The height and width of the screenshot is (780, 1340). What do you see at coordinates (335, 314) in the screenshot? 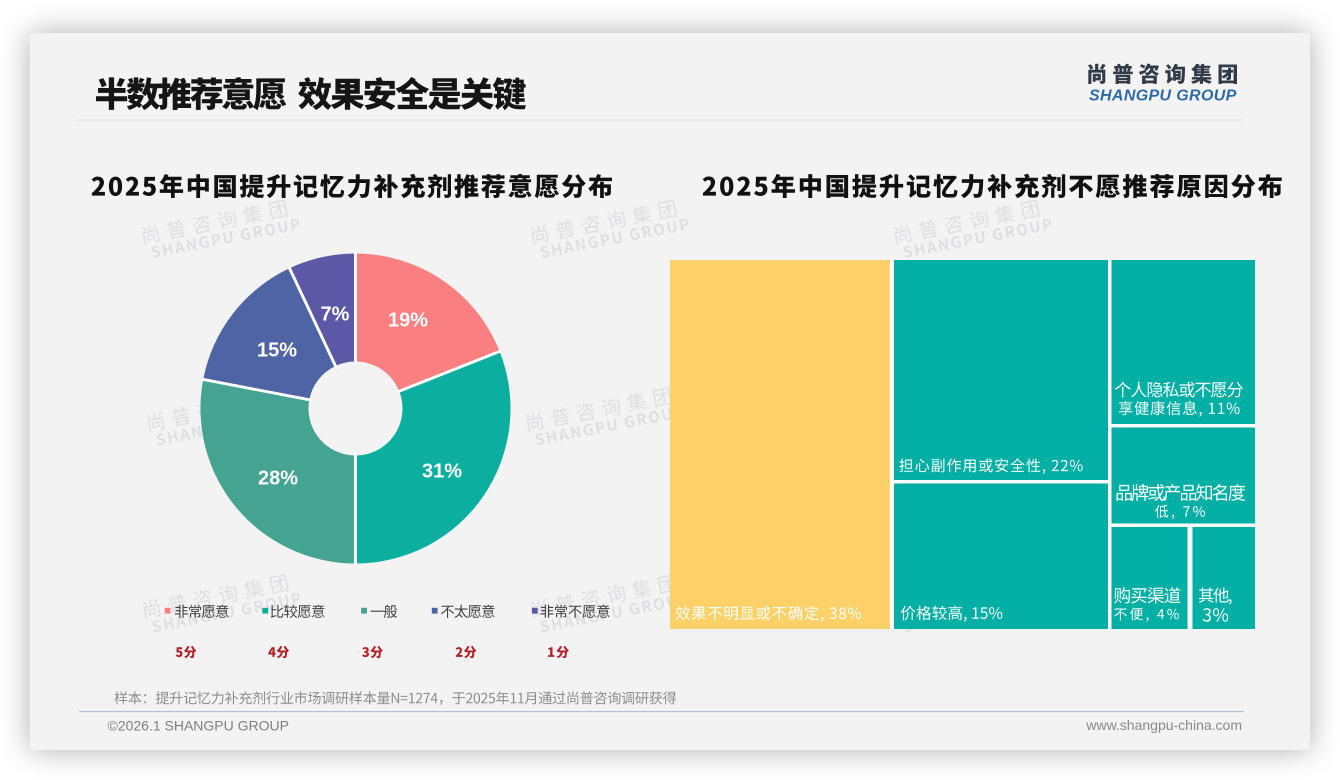
I see `svg-text: 7%` at bounding box center [335, 314].